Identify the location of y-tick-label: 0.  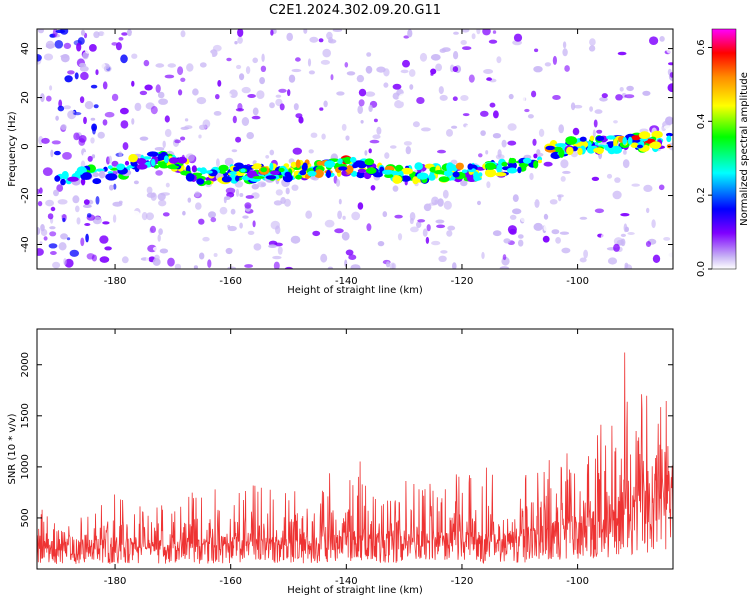
(25, 146).